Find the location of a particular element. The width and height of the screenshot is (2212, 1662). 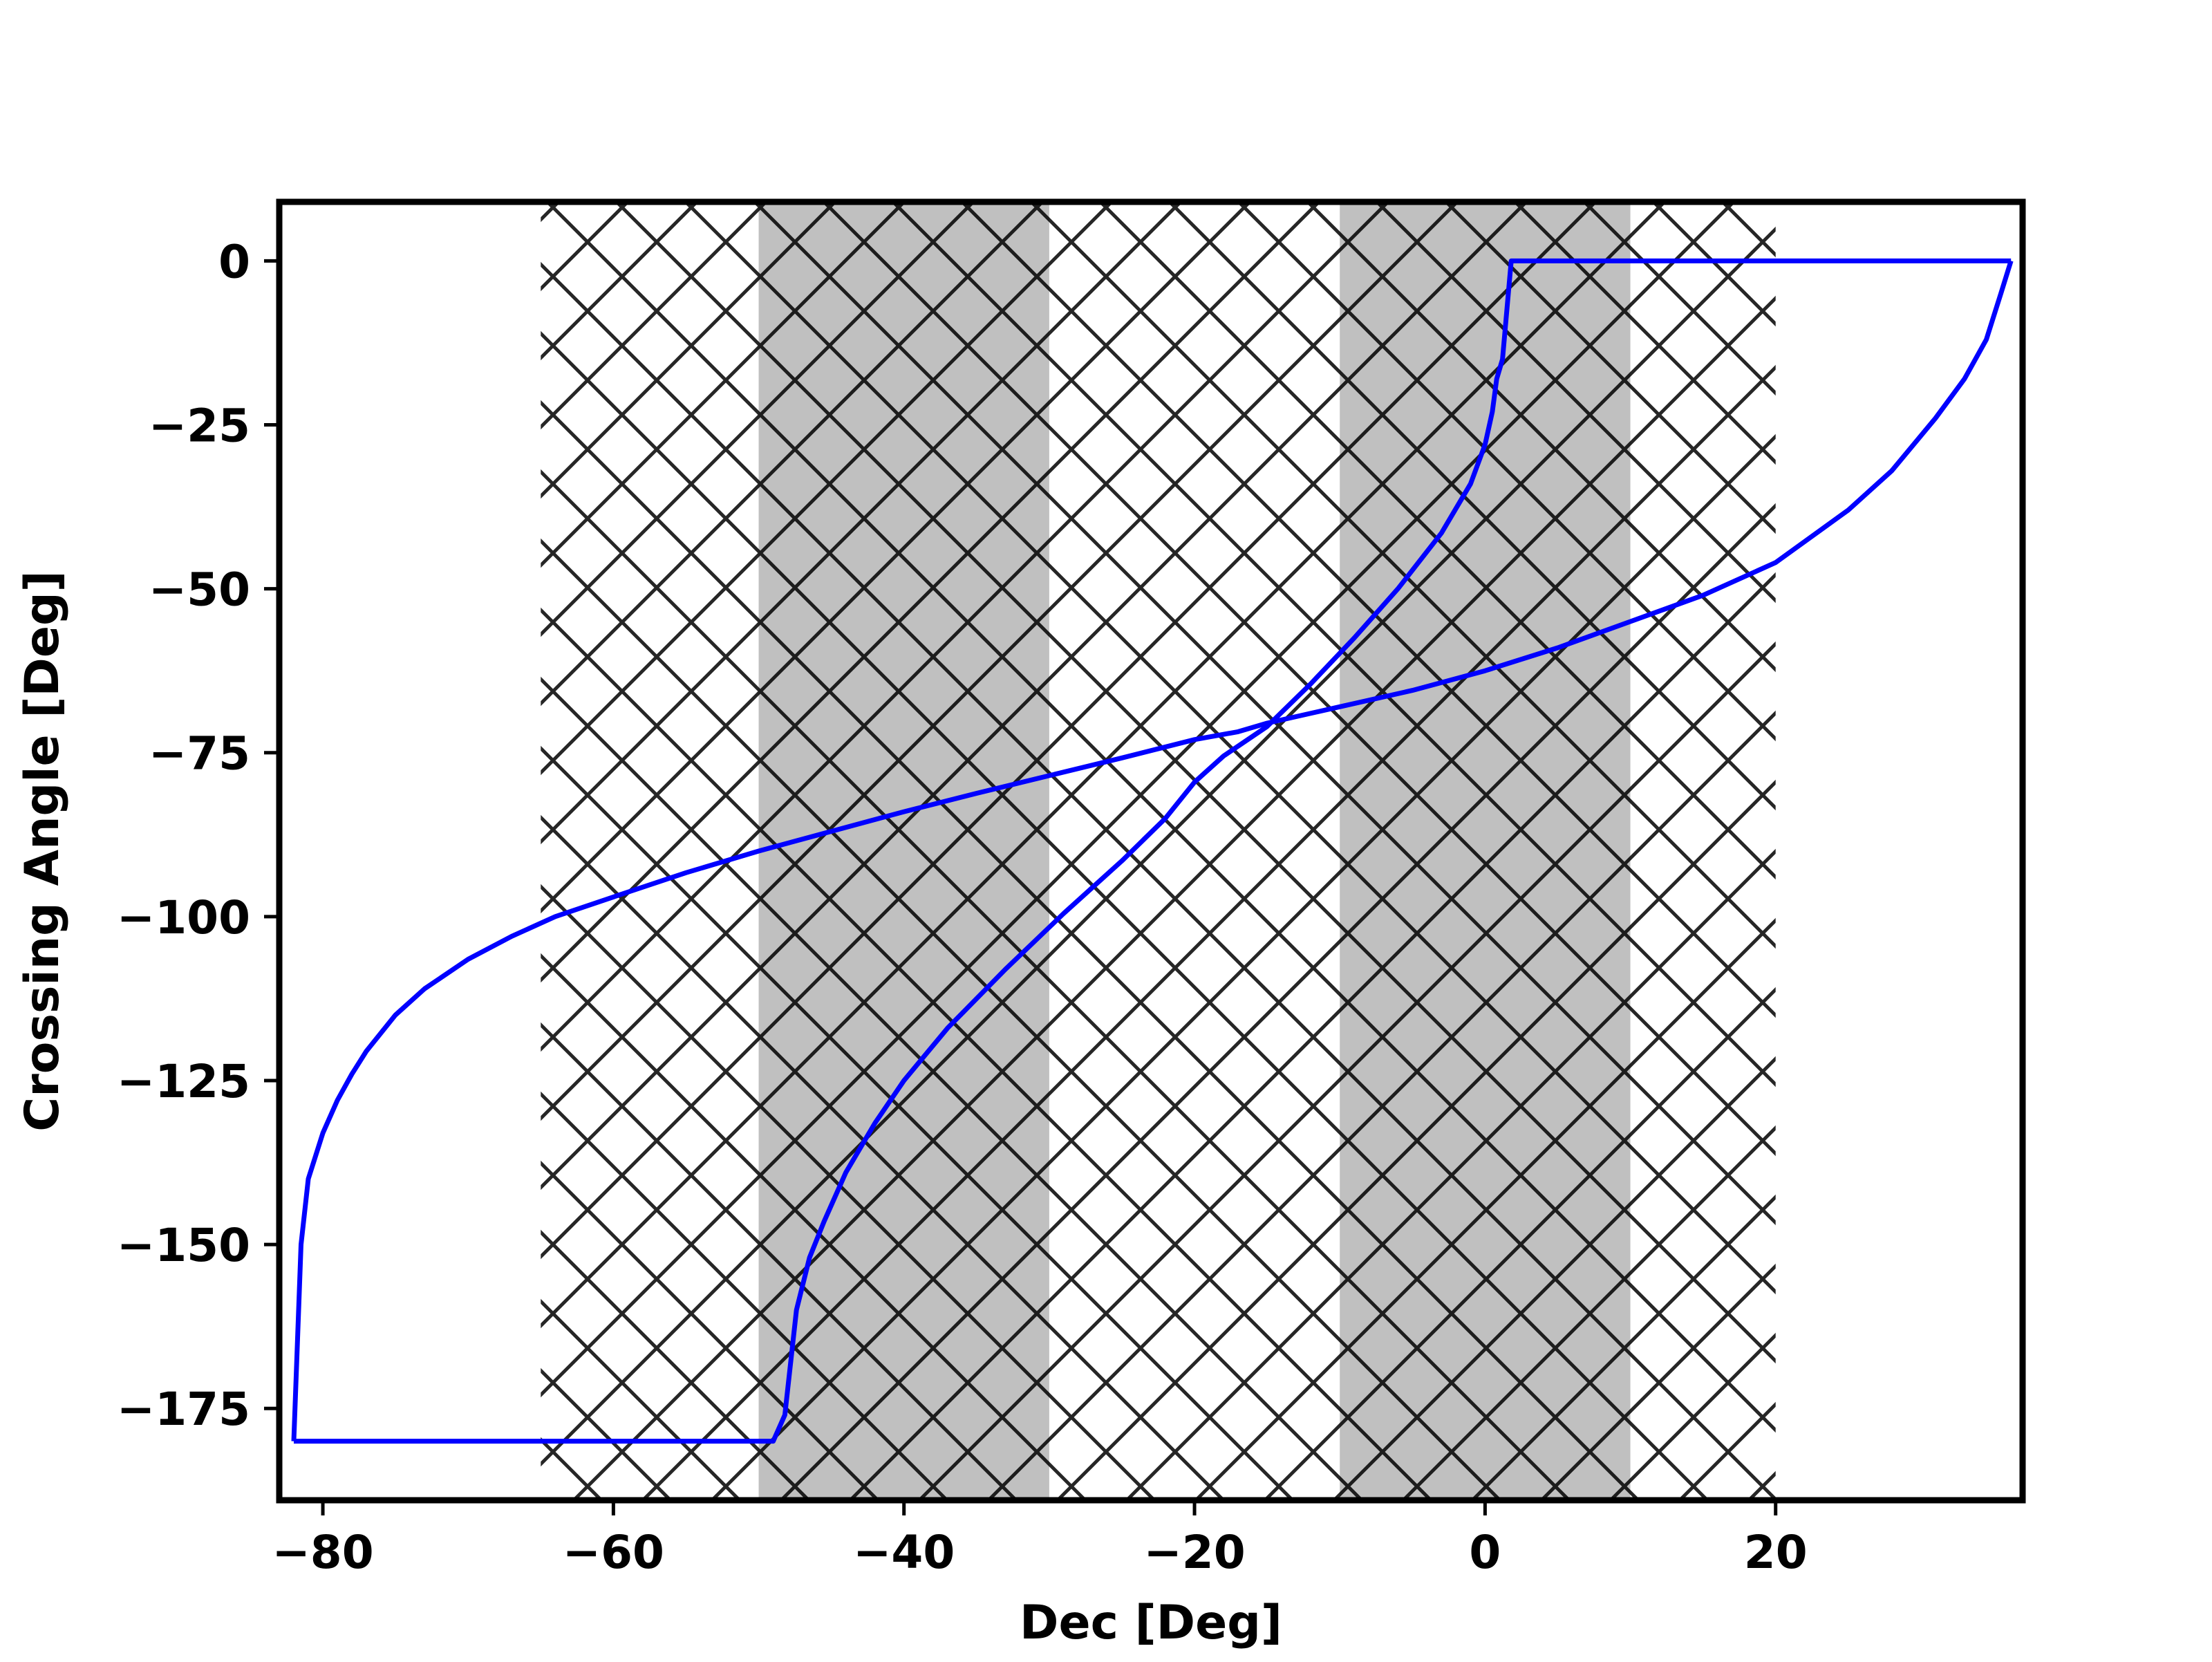

y-axis: 0 −25 −50 −75 −100 −125 −150 −175 is located at coordinates (198, 836).